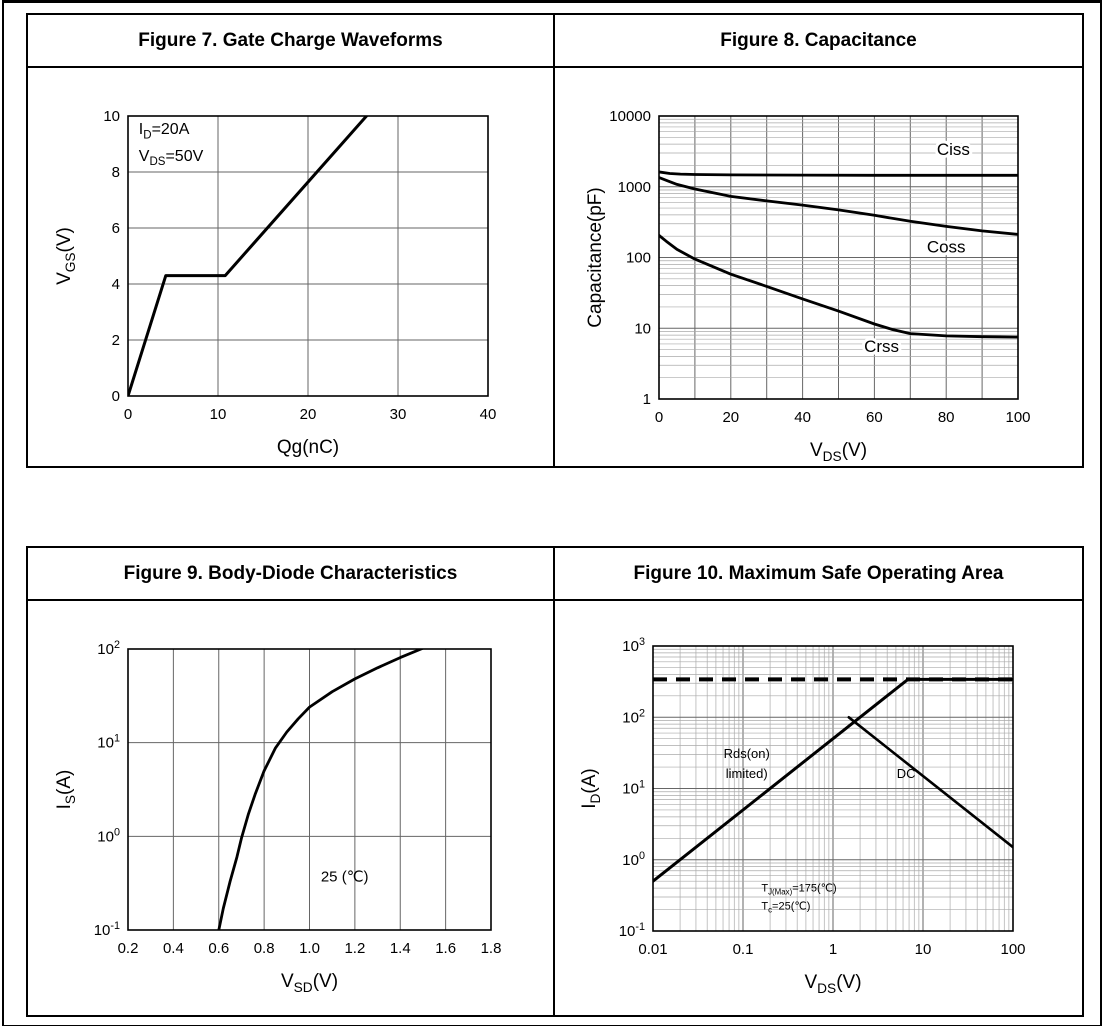 The width and height of the screenshot is (1106, 1030). What do you see at coordinates (633, 645) in the screenshot?
I see `svg-text: 10³` at bounding box center [633, 645].